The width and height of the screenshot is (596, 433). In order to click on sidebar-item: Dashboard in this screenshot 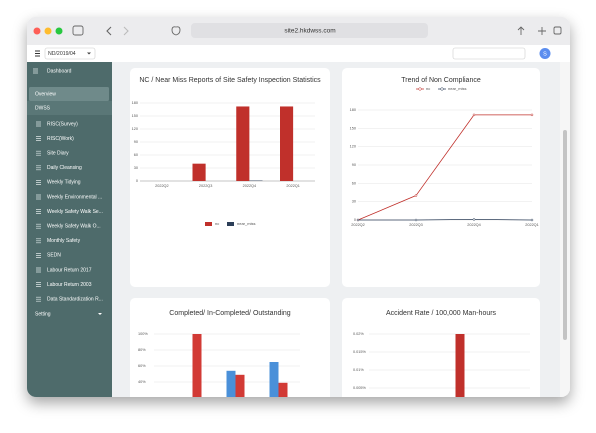, I will do `click(59, 71)`.